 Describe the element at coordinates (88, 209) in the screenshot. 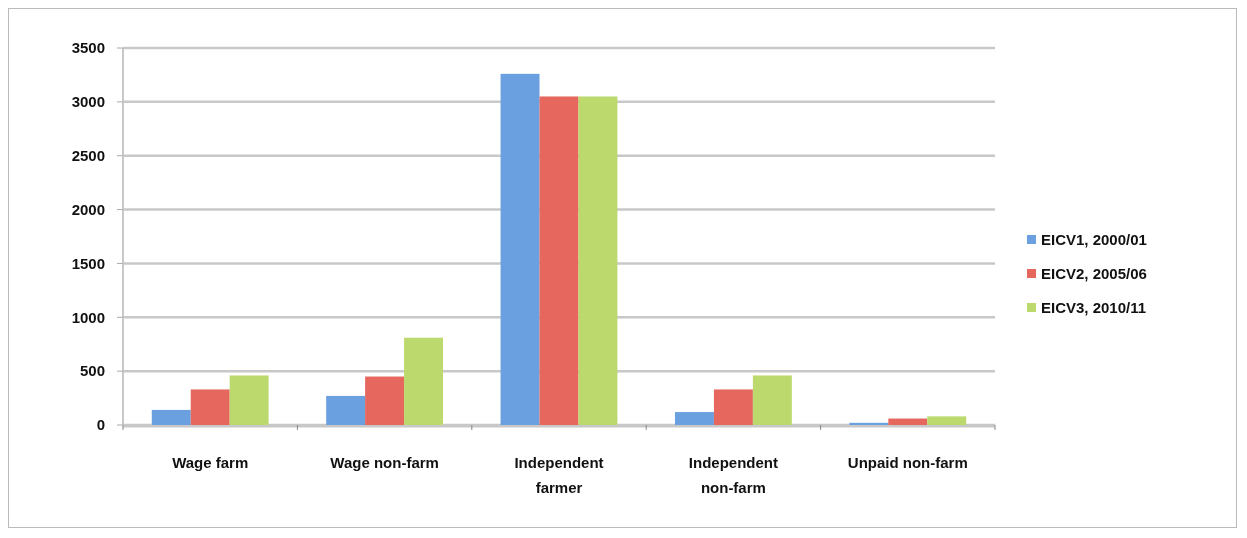

I see `y-tick-label: 2000` at that location.